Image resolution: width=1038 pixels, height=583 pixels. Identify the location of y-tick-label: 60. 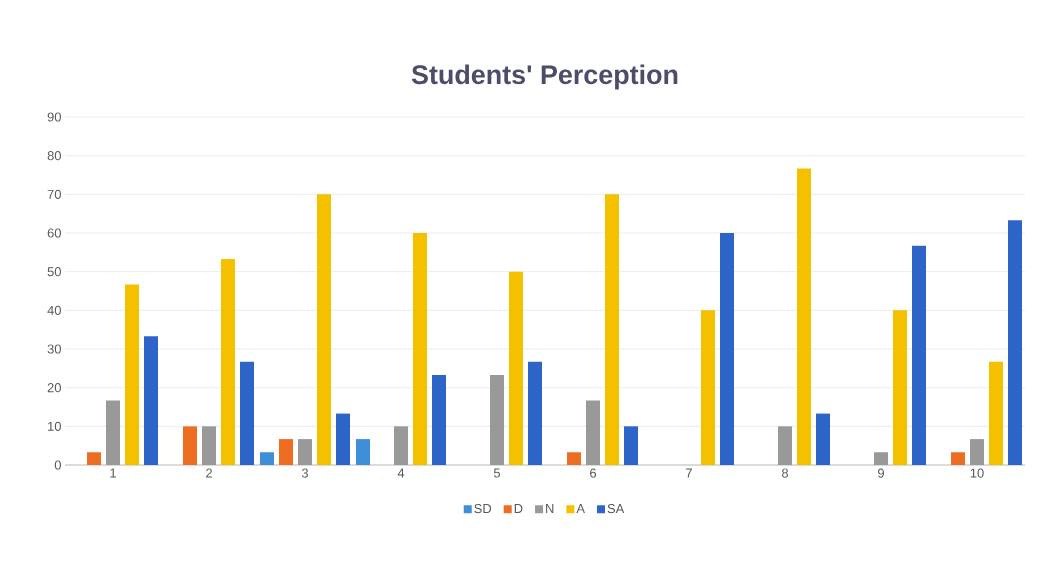
(54, 233).